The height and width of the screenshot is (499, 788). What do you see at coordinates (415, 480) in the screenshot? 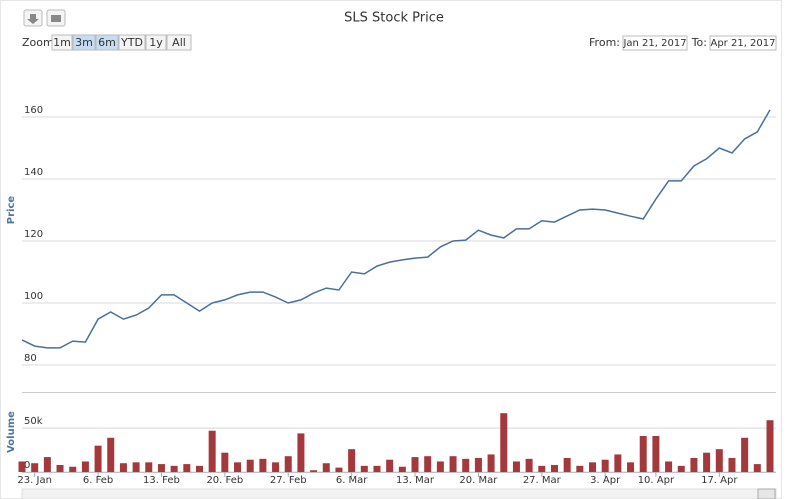
I see `x-tick-label: 13. Mar` at bounding box center [415, 480].